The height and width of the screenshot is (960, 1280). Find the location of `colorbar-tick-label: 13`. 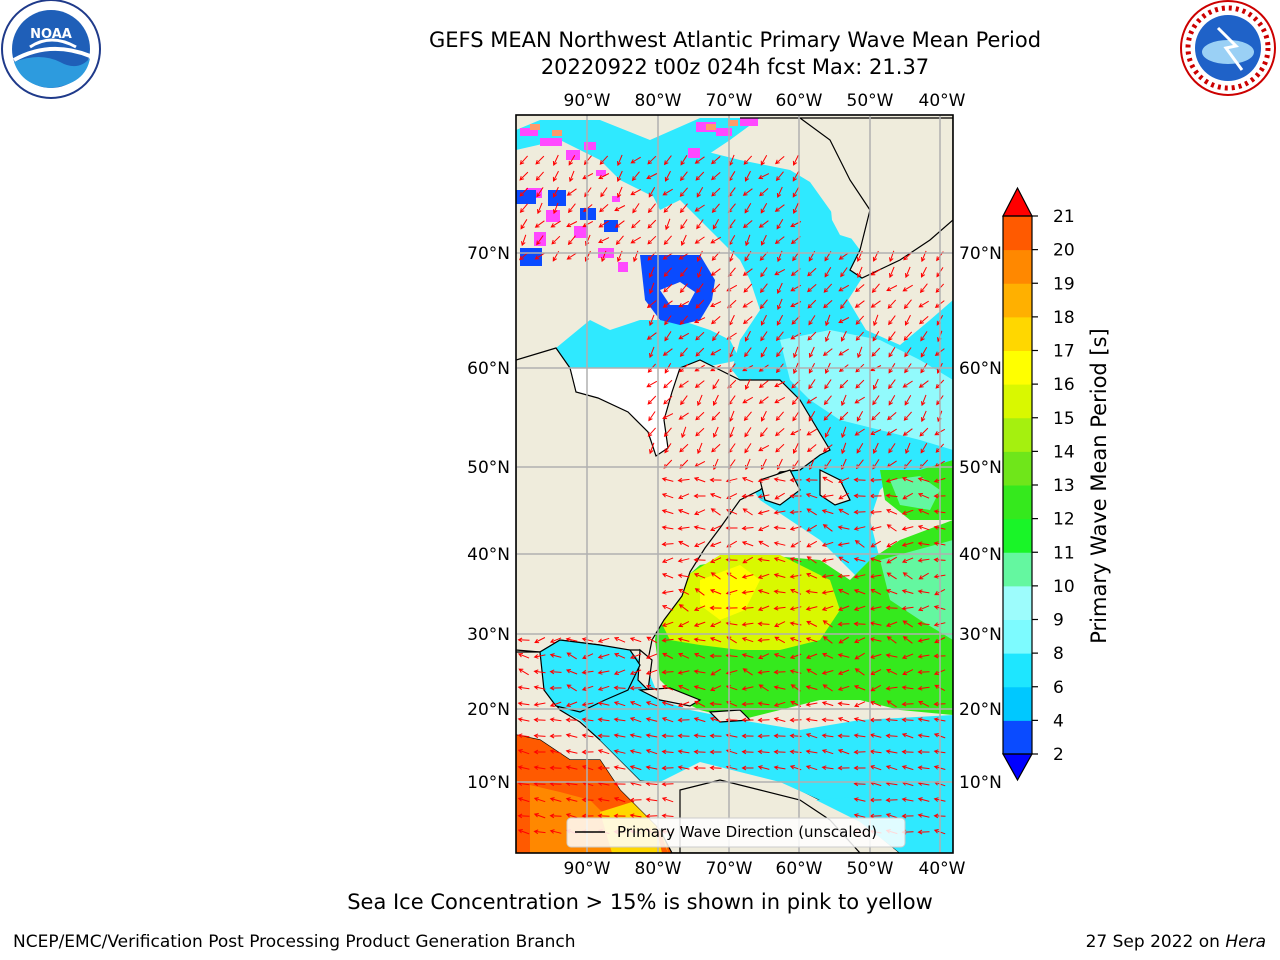

colorbar-tick-label: 13 is located at coordinates (1064, 486).